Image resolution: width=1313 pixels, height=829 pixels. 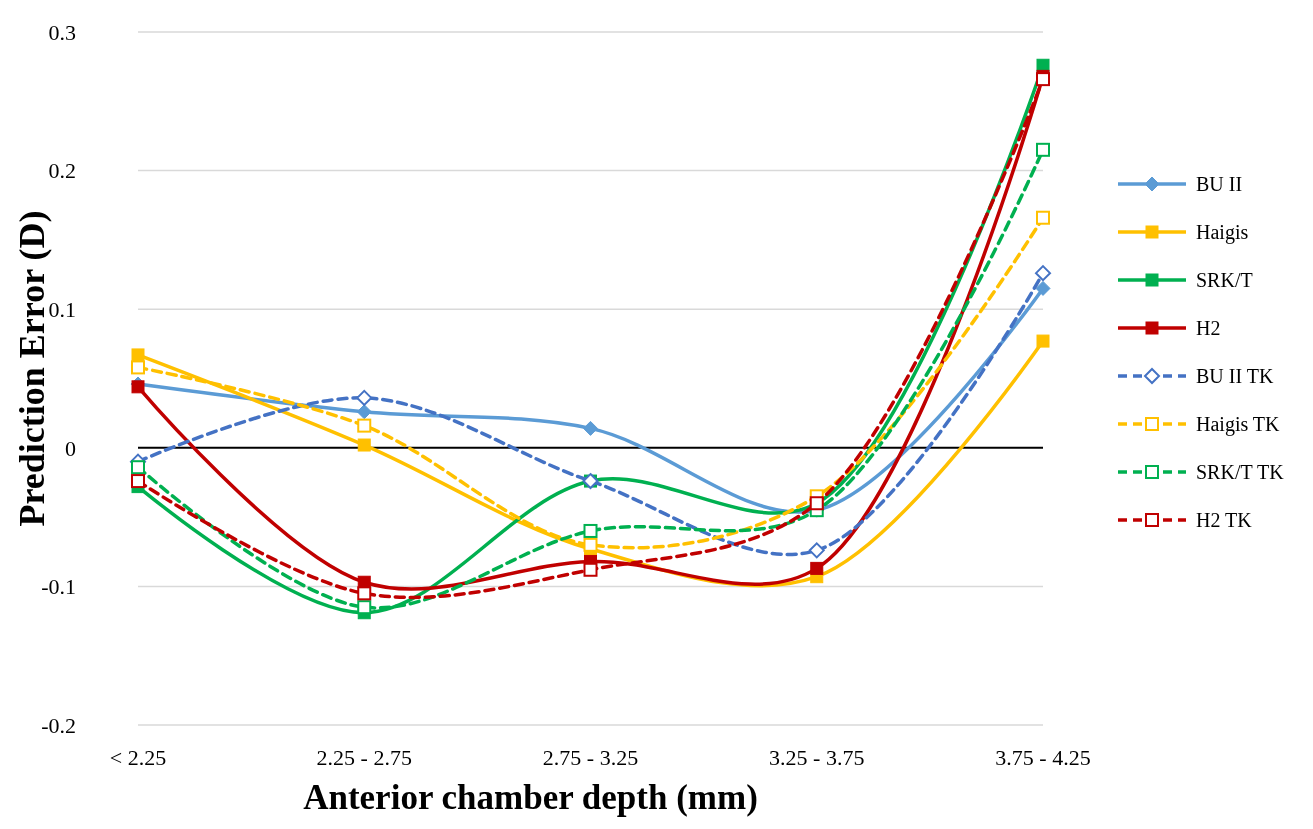 I want to click on x-axis-title: Anterior chamber depth (mm), so click(x=530, y=797).